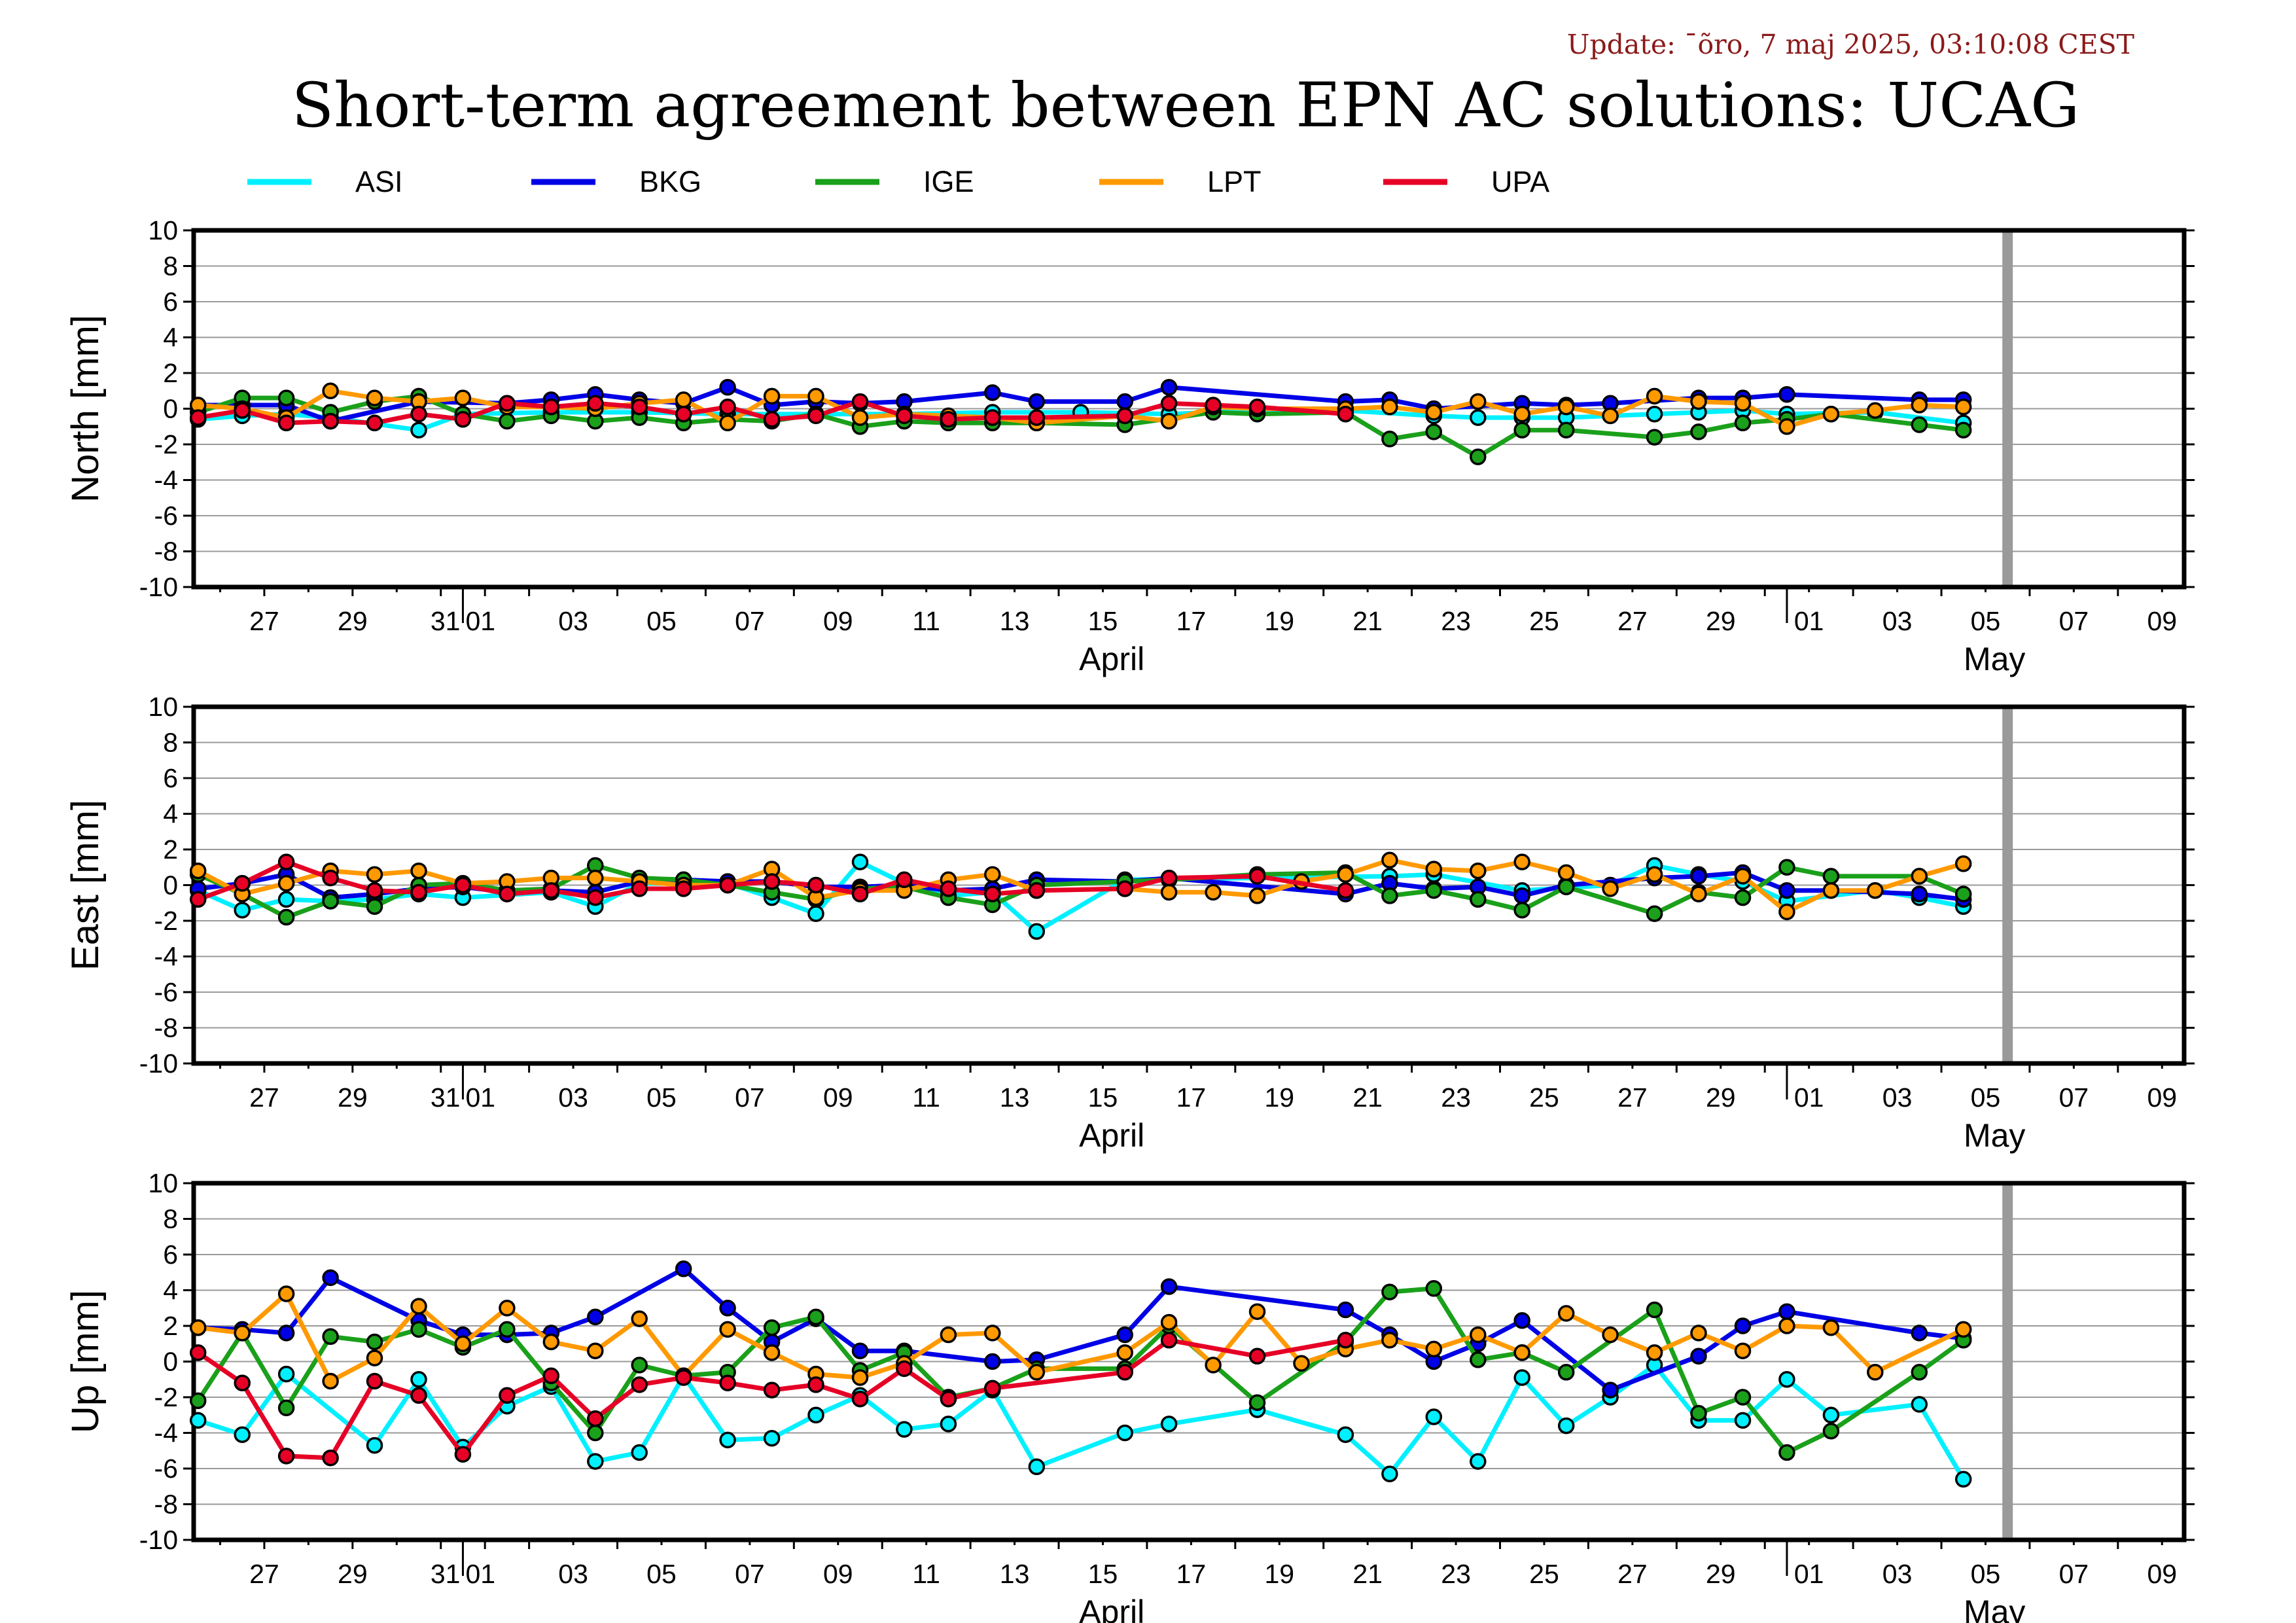 Image resolution: width=2296 pixels, height=1623 pixels. What do you see at coordinates (1367, 1574) in the screenshot?
I see `x-tick-label: 21` at bounding box center [1367, 1574].